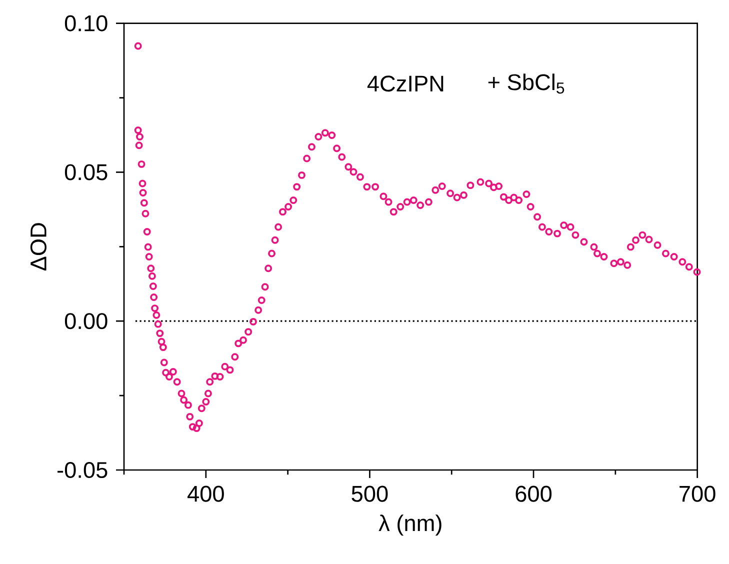 Image resolution: width=729 pixels, height=564 pixels. What do you see at coordinates (38, 247) in the screenshot?
I see `y-axis-title: ΔOD` at bounding box center [38, 247].